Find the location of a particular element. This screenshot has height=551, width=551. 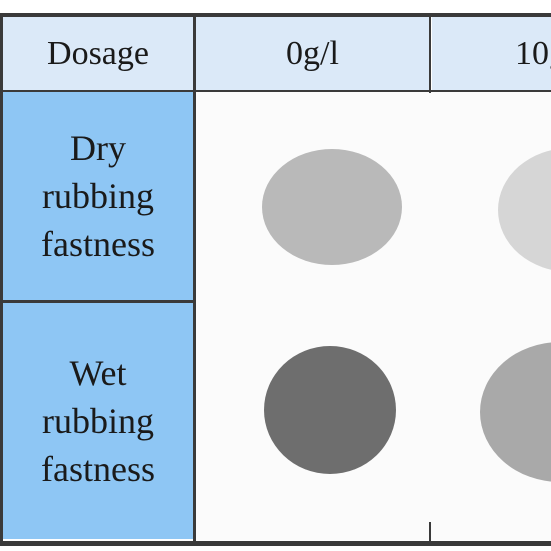

row-label: Wet rubbing fastness is located at coordinates (98, 421).